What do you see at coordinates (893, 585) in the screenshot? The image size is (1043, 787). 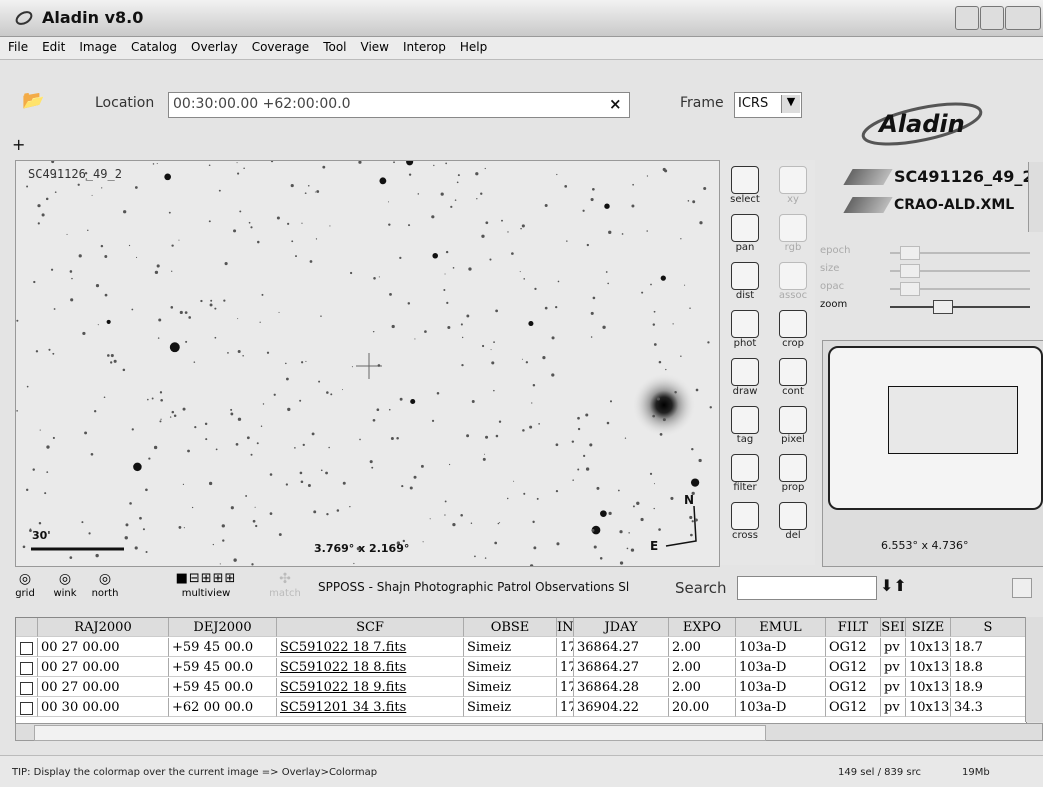 I see `search-arrows: ⬇⬆` at bounding box center [893, 585].